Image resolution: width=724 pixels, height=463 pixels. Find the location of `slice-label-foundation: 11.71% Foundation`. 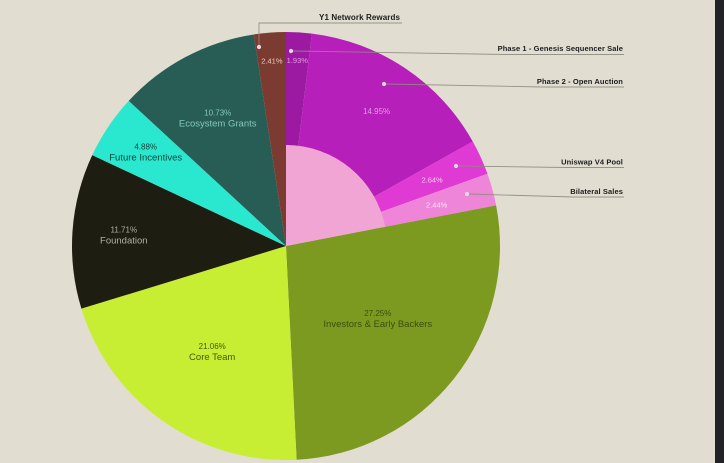

slice-label-foundation: 11.71% Foundation is located at coordinates (124, 236).